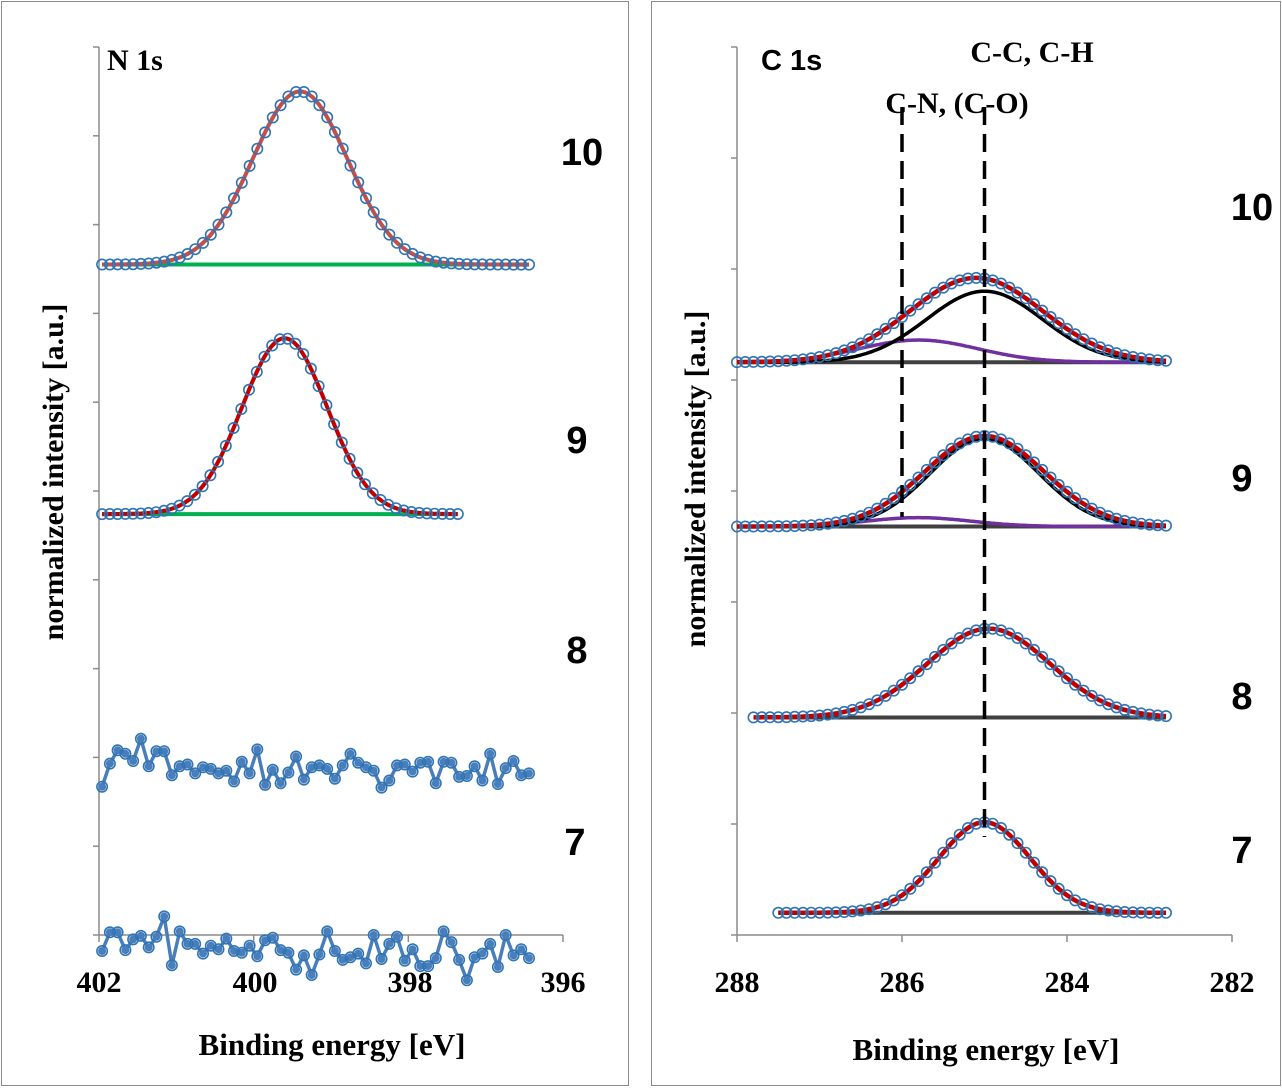  I want to click on n1s-series-10-fit-line, so click(315, 178).